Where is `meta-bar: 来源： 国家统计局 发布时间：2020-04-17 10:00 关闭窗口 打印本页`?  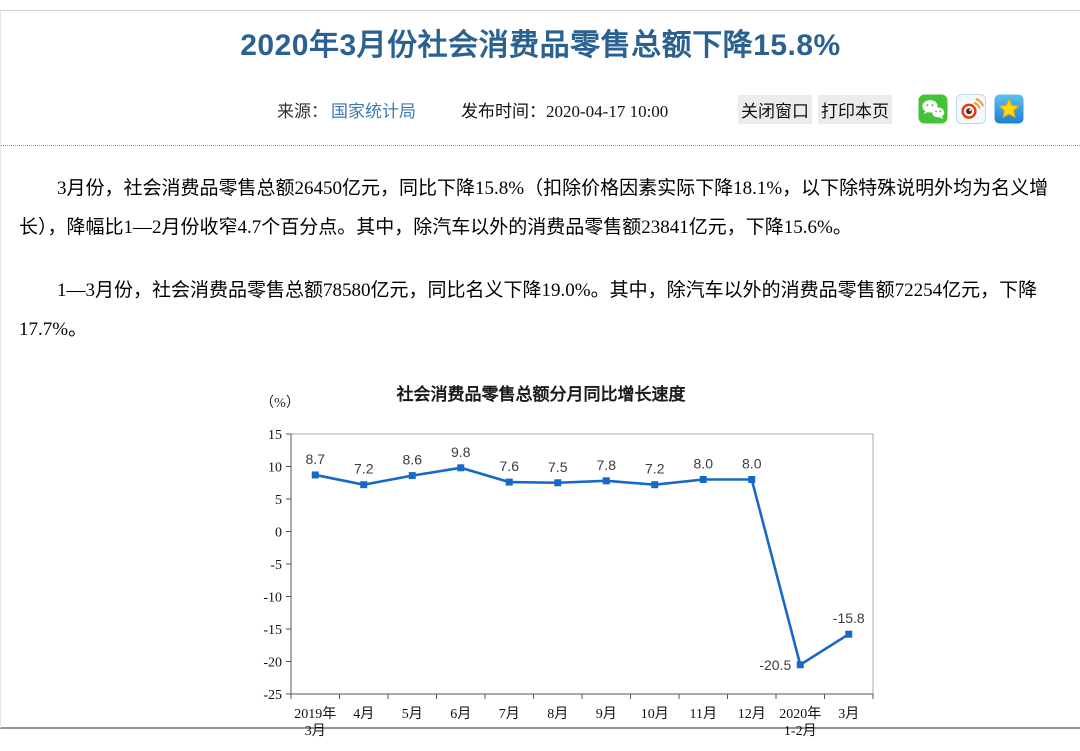 meta-bar: 来源： 国家统计局 发布时间：2020-04-17 10:00 关闭窗口 打印本页 is located at coordinates (540, 109).